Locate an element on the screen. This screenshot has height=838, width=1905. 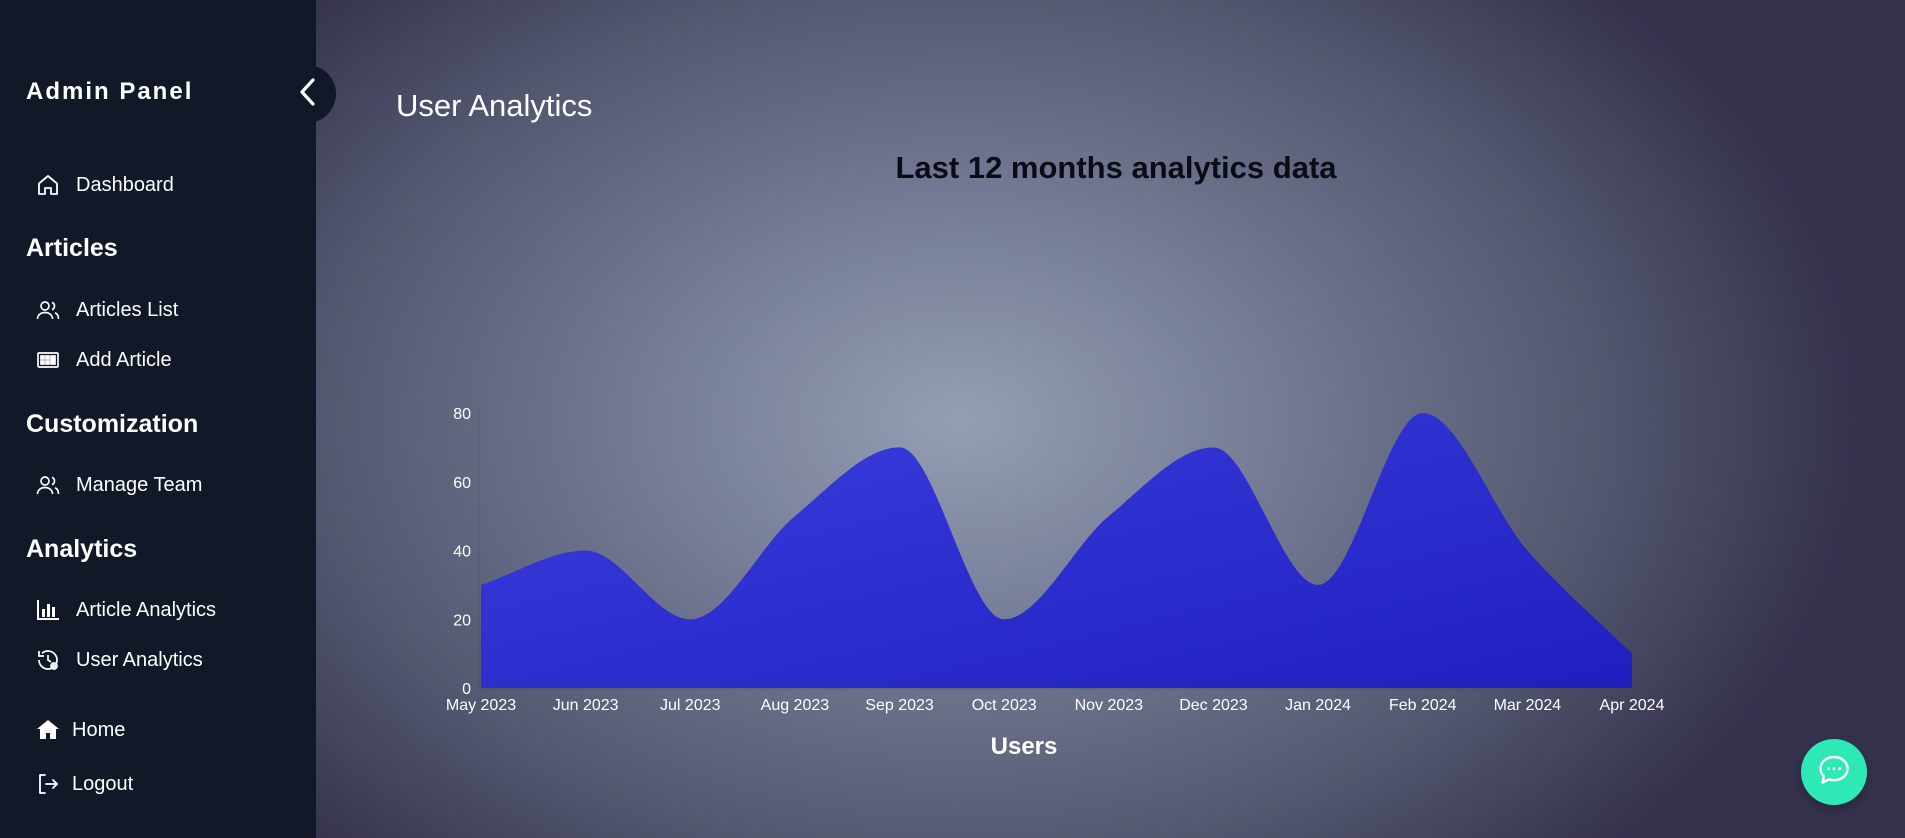
x-tick-label: Feb 2024 is located at coordinates (1423, 705).